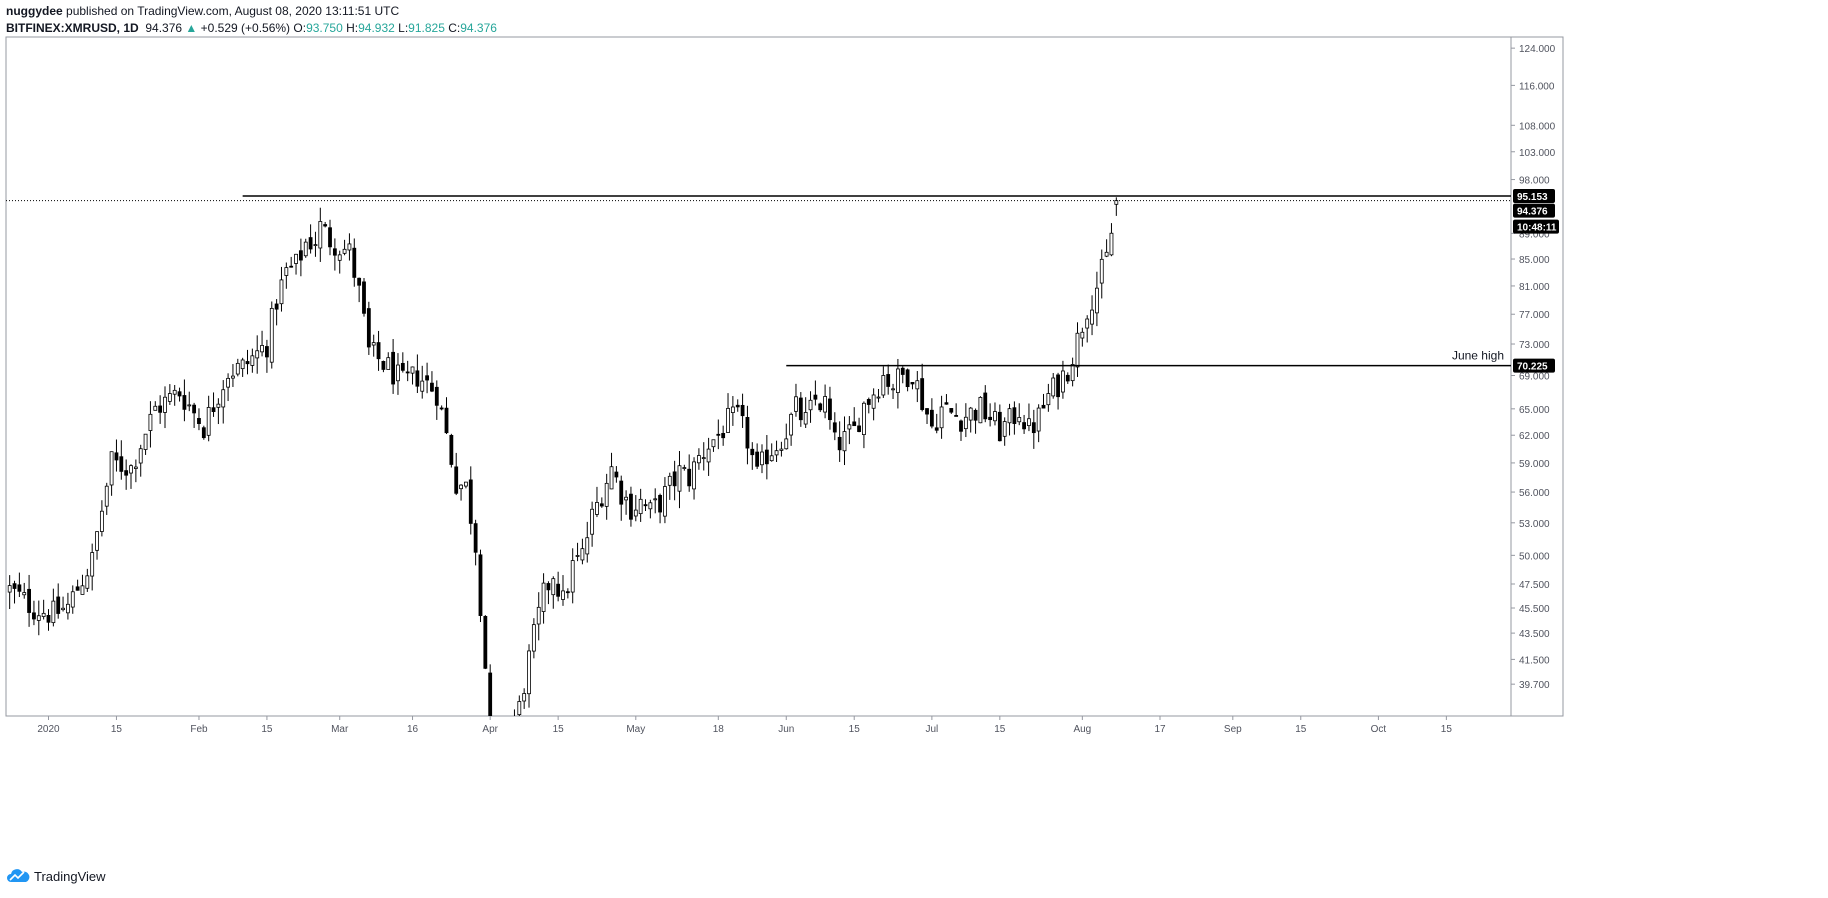 The width and height of the screenshot is (1828, 898). I want to click on y-tick-label: 108.000, so click(1537, 126).